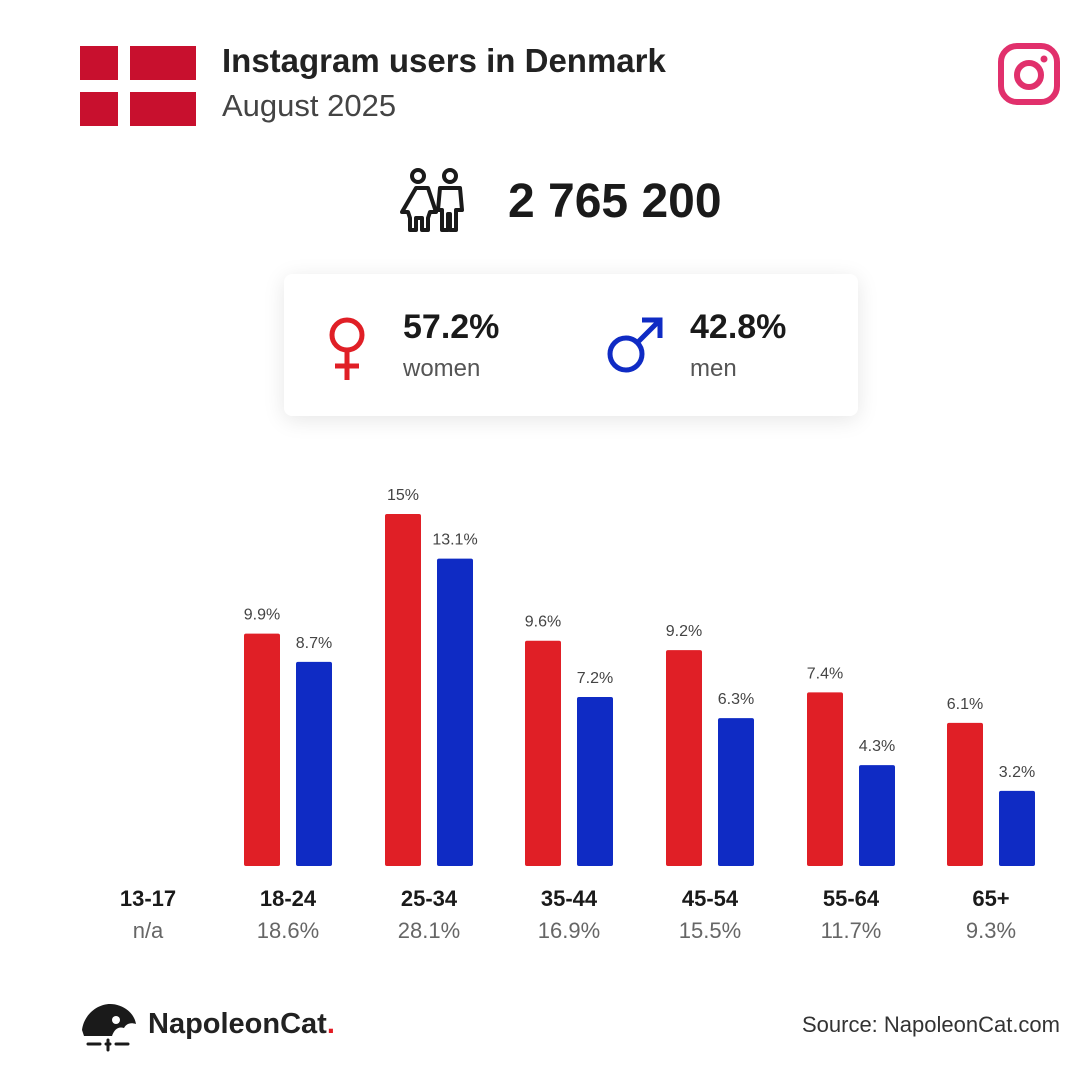 The height and width of the screenshot is (1080, 1080). Describe the element at coordinates (288, 898) in the screenshot. I see `category-label-18-24: 18-24` at that location.